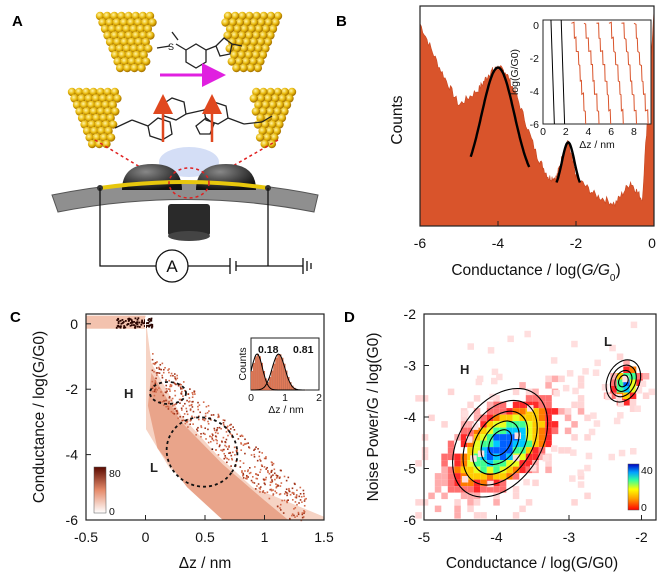  Describe the element at coordinates (647, 471) in the screenshot. I see `panel-d-colorbar-max: 40` at that location.